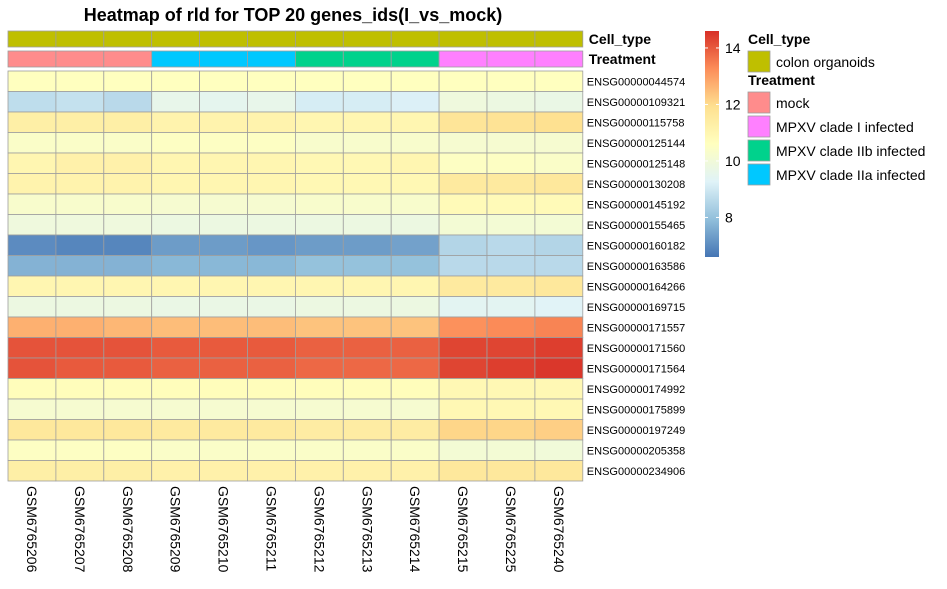 Image resolution: width=947 pixels, height=589 pixels. I want to click on color-scale-tick: 10, so click(733, 161).